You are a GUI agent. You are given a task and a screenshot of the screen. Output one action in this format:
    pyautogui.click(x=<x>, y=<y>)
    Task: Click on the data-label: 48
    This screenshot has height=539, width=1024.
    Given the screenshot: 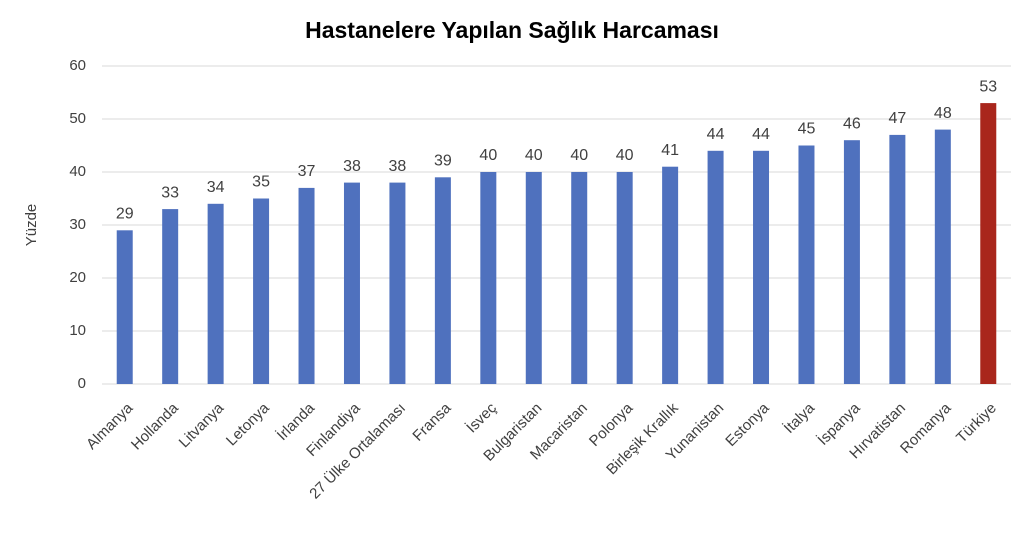 What is the action you would take?
    pyautogui.click(x=943, y=113)
    